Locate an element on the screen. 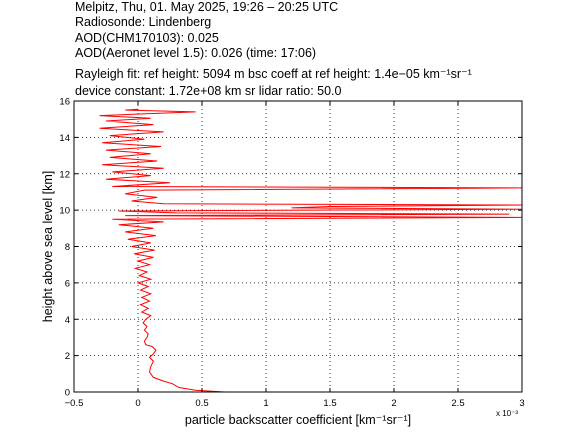 This screenshot has width=576, height=432. y-tick-label: 10 is located at coordinates (64, 211).